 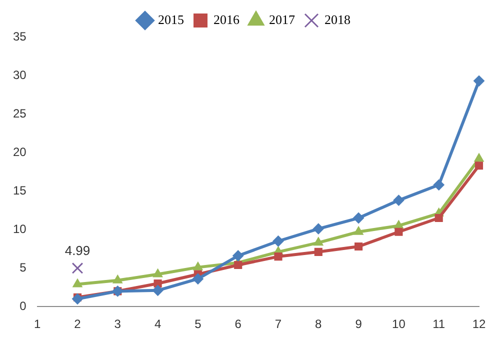 I want to click on y-tick-label: 35, so click(x=19, y=36).